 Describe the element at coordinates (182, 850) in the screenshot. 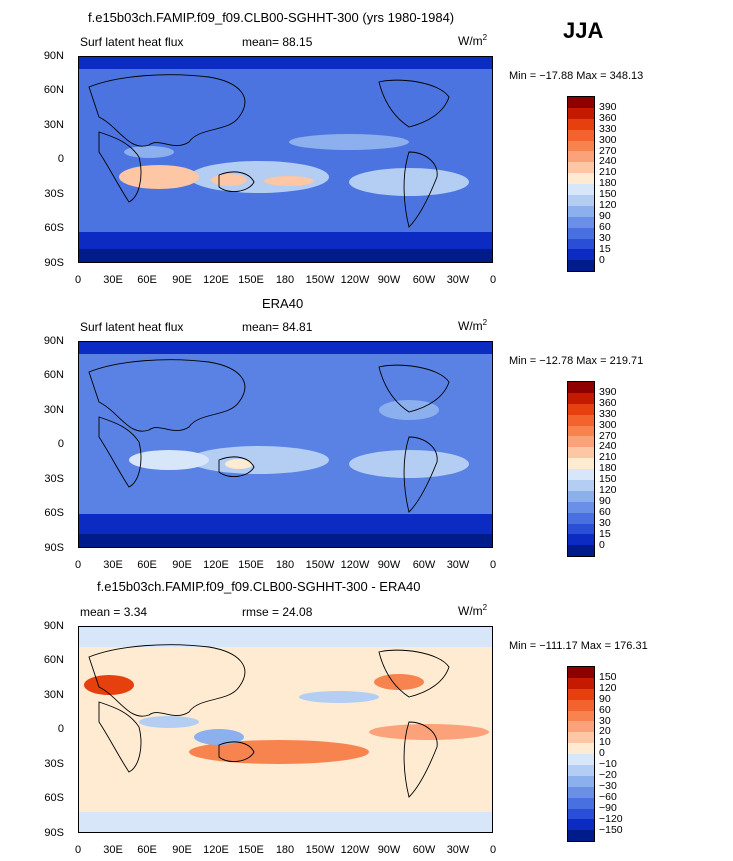

I see `lon-tick: 90E` at that location.